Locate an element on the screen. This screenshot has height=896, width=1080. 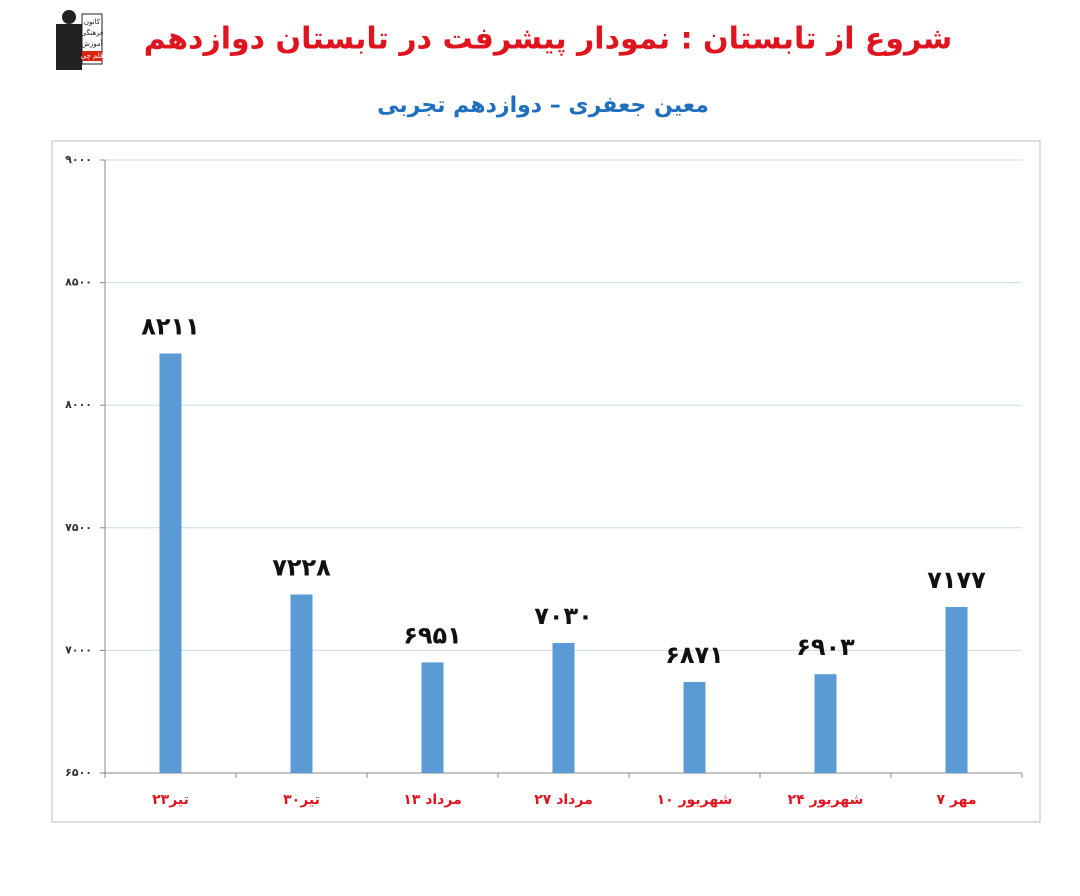
logo-head is located at coordinates (69, 17).